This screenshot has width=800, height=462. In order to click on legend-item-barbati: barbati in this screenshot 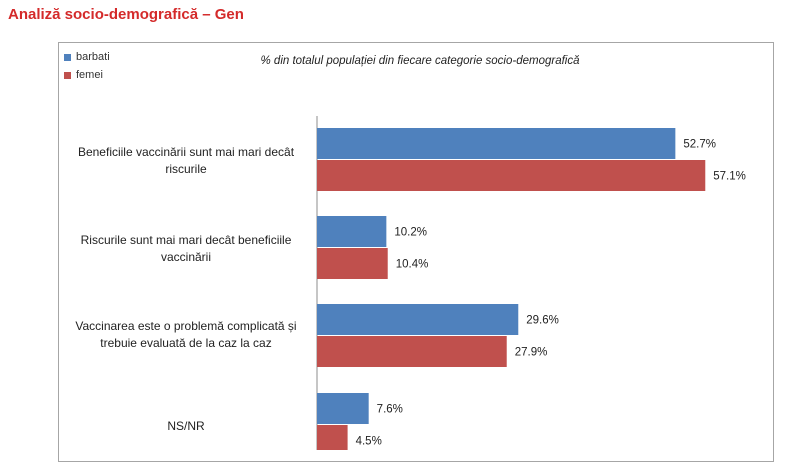, I will do `click(87, 57)`.